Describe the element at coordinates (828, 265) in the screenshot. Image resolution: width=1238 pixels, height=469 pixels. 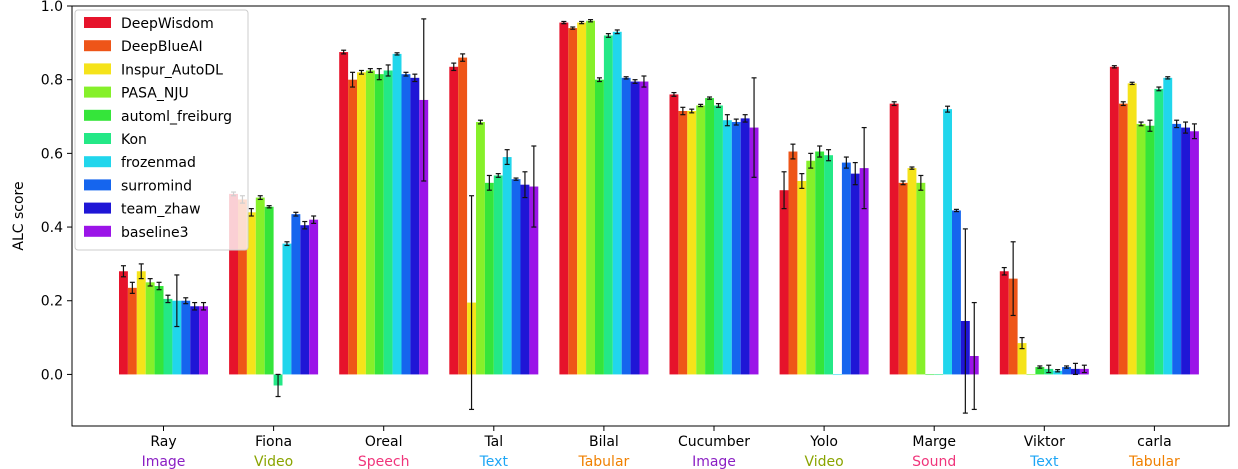
I see `bar-kon-yolo` at that location.